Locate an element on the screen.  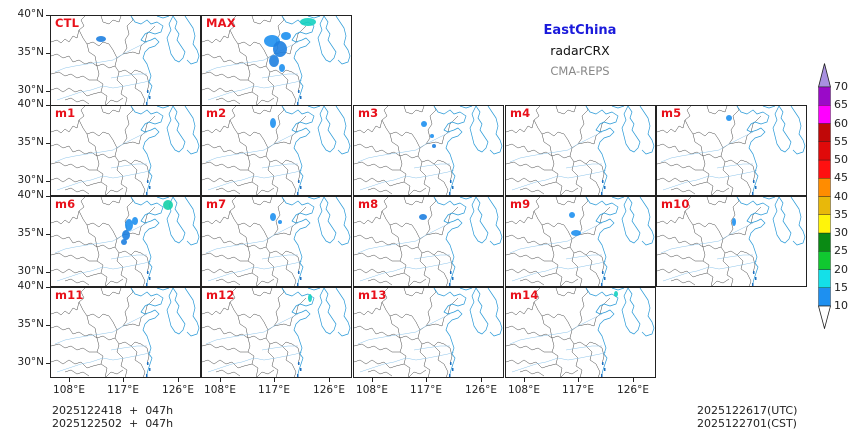
variable-title: radarCRX is located at coordinates (580, 50).